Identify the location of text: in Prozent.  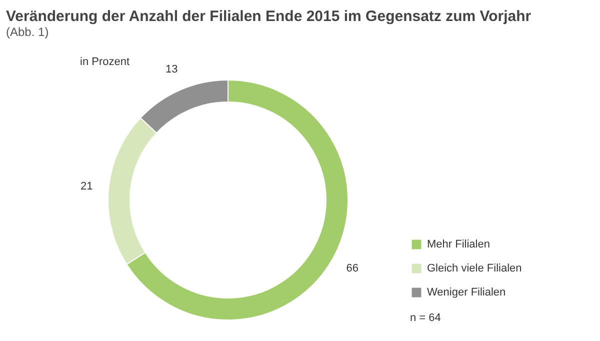
(105, 62).